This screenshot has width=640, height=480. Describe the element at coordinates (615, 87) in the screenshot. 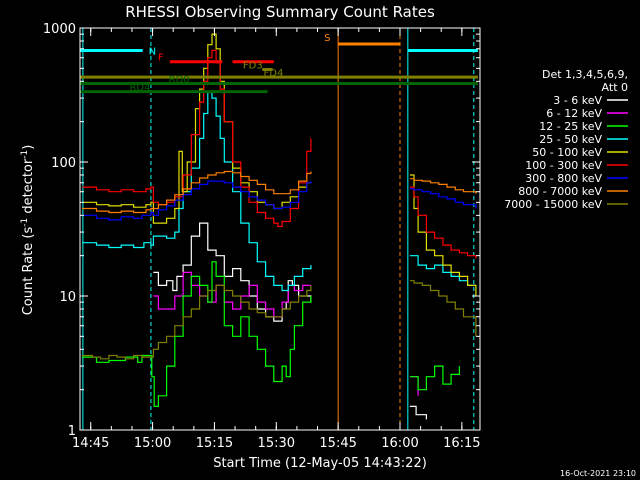

I see `legend-header-1: Att 0` at that location.